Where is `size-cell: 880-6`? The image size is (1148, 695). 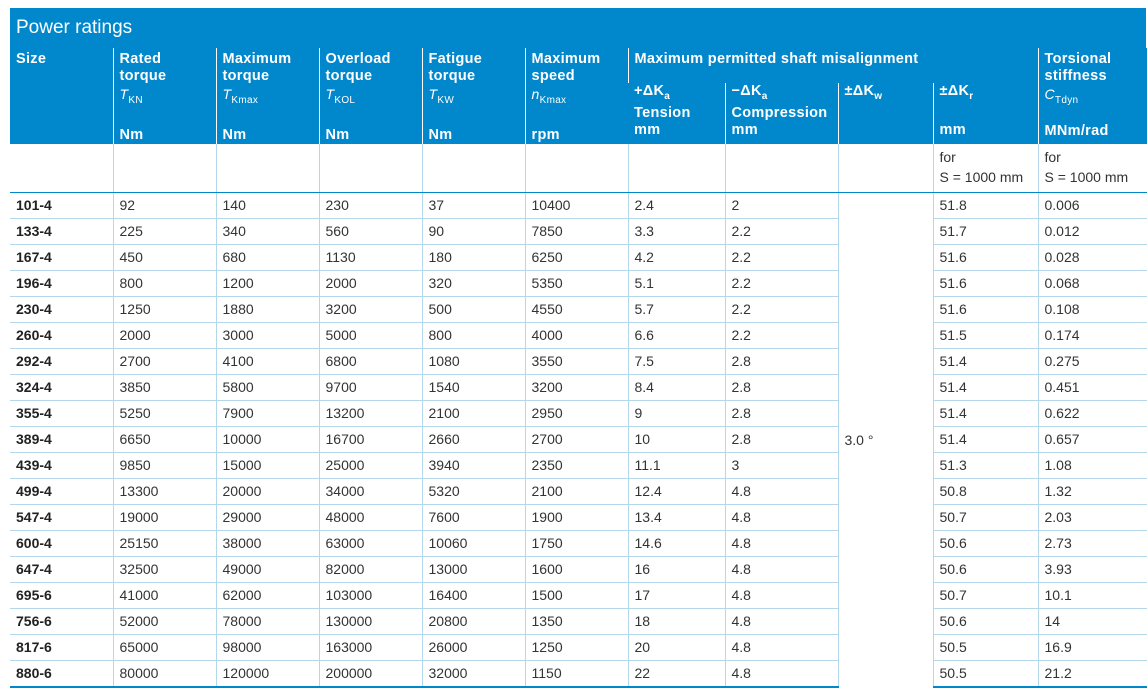
size-cell: 880-6 is located at coordinates (61, 674).